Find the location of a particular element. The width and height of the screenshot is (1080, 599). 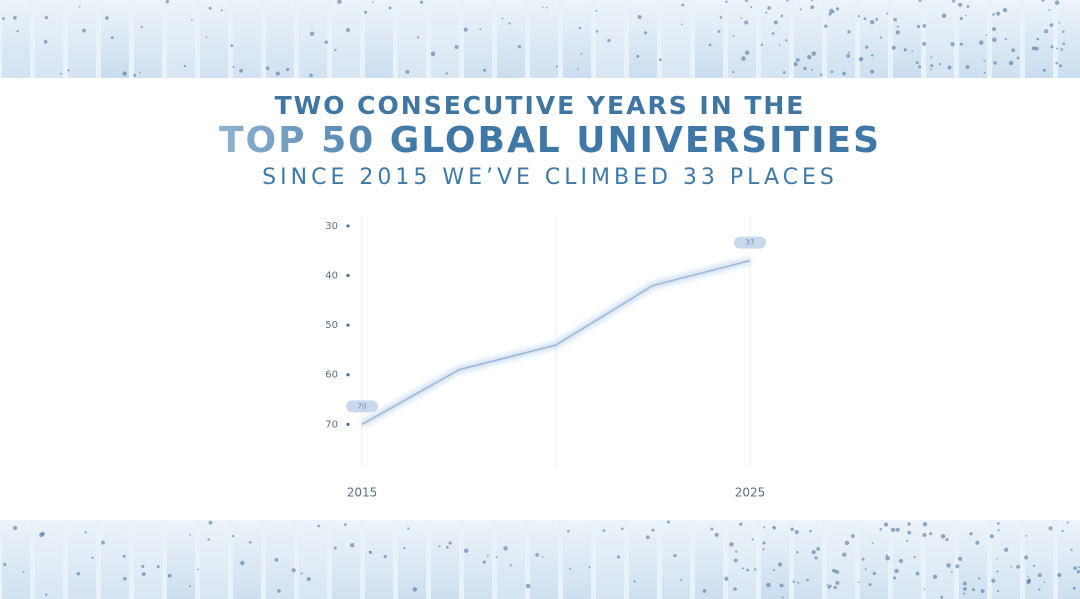

value-label: 70 is located at coordinates (362, 406).